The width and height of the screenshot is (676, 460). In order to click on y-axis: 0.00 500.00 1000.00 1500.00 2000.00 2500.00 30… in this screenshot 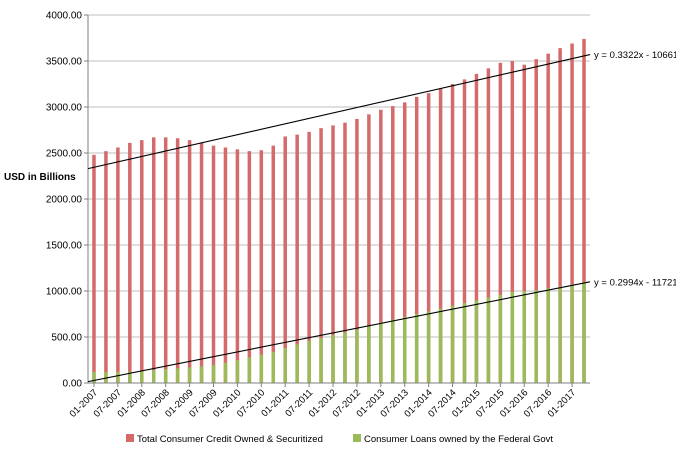, I will do `click(67, 200)`.